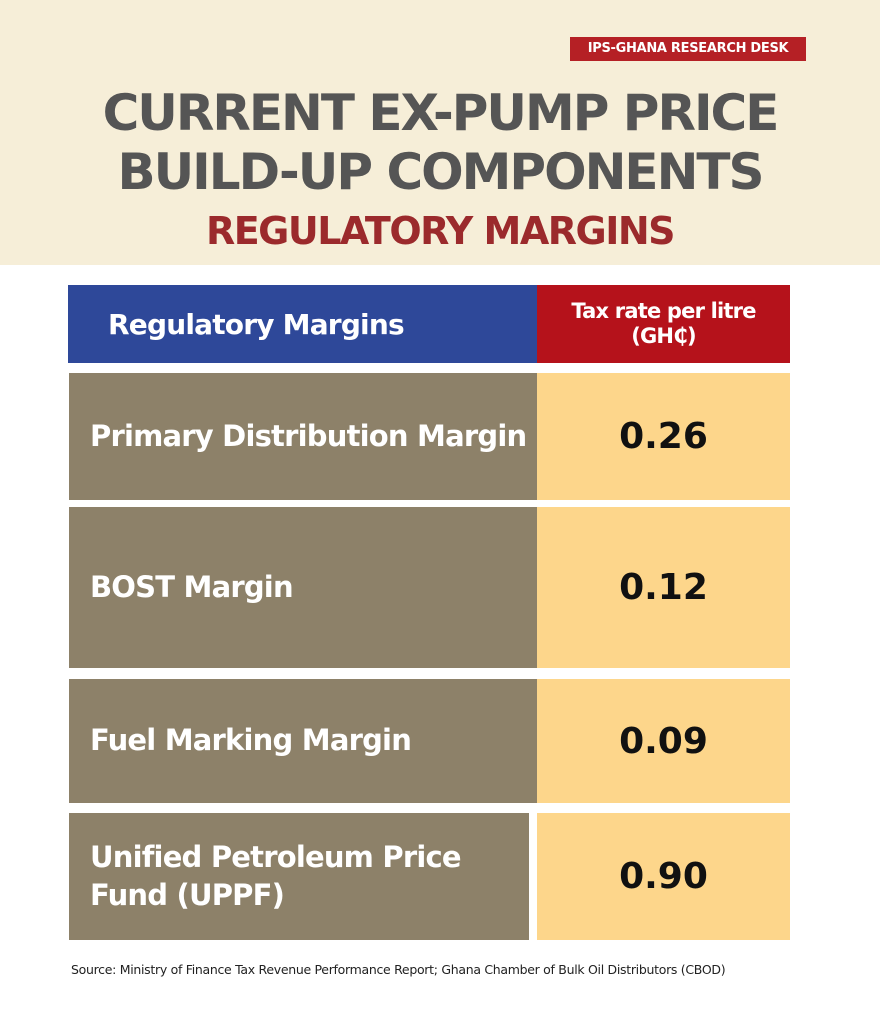  What do you see at coordinates (663, 587) in the screenshot?
I see `row-value: 0.12` at bounding box center [663, 587].